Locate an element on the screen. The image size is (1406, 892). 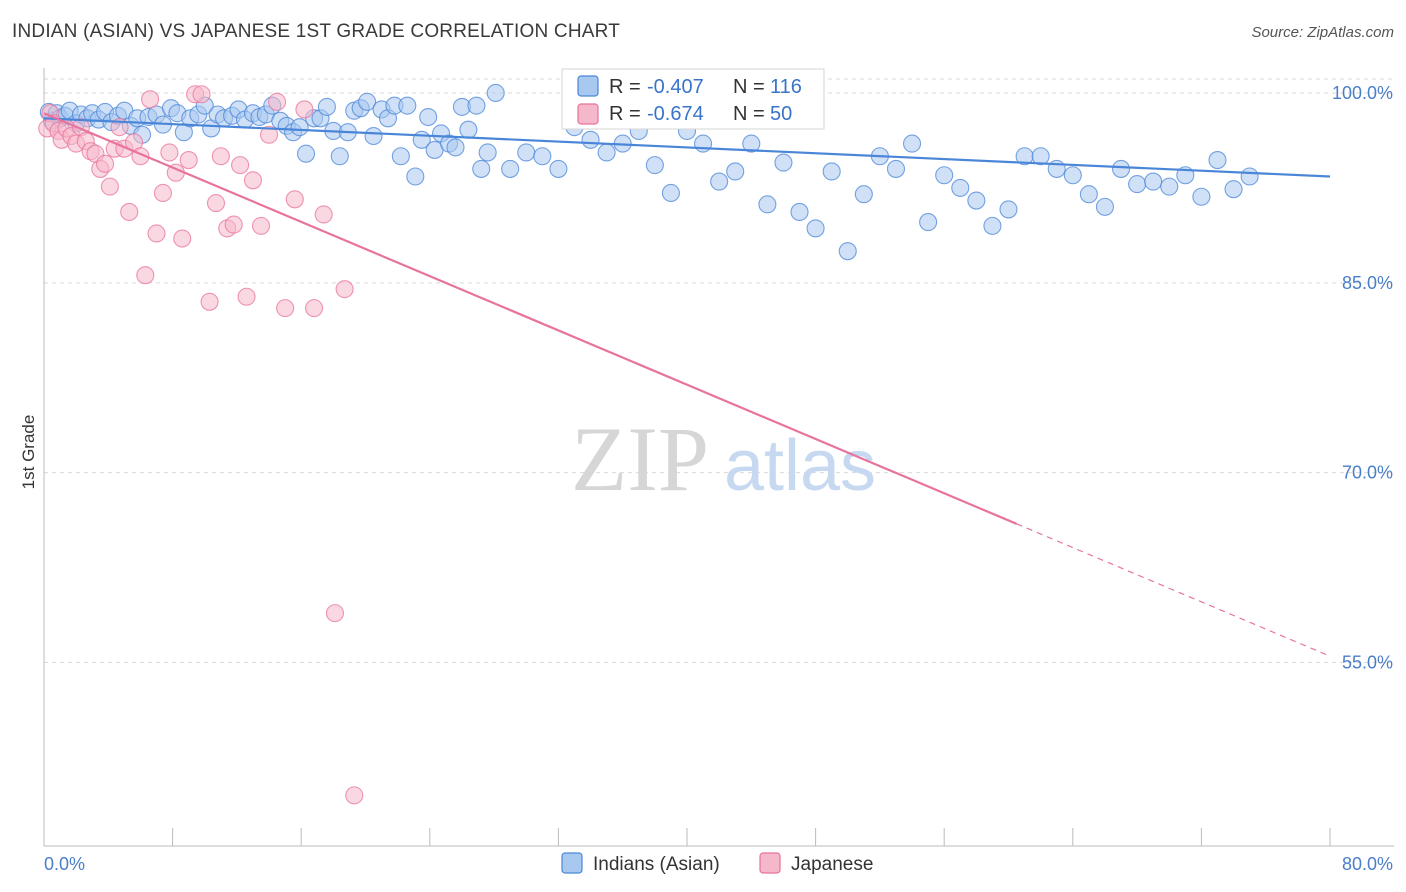
legend-label-japanese: Japanese is located at coordinates (832, 864).